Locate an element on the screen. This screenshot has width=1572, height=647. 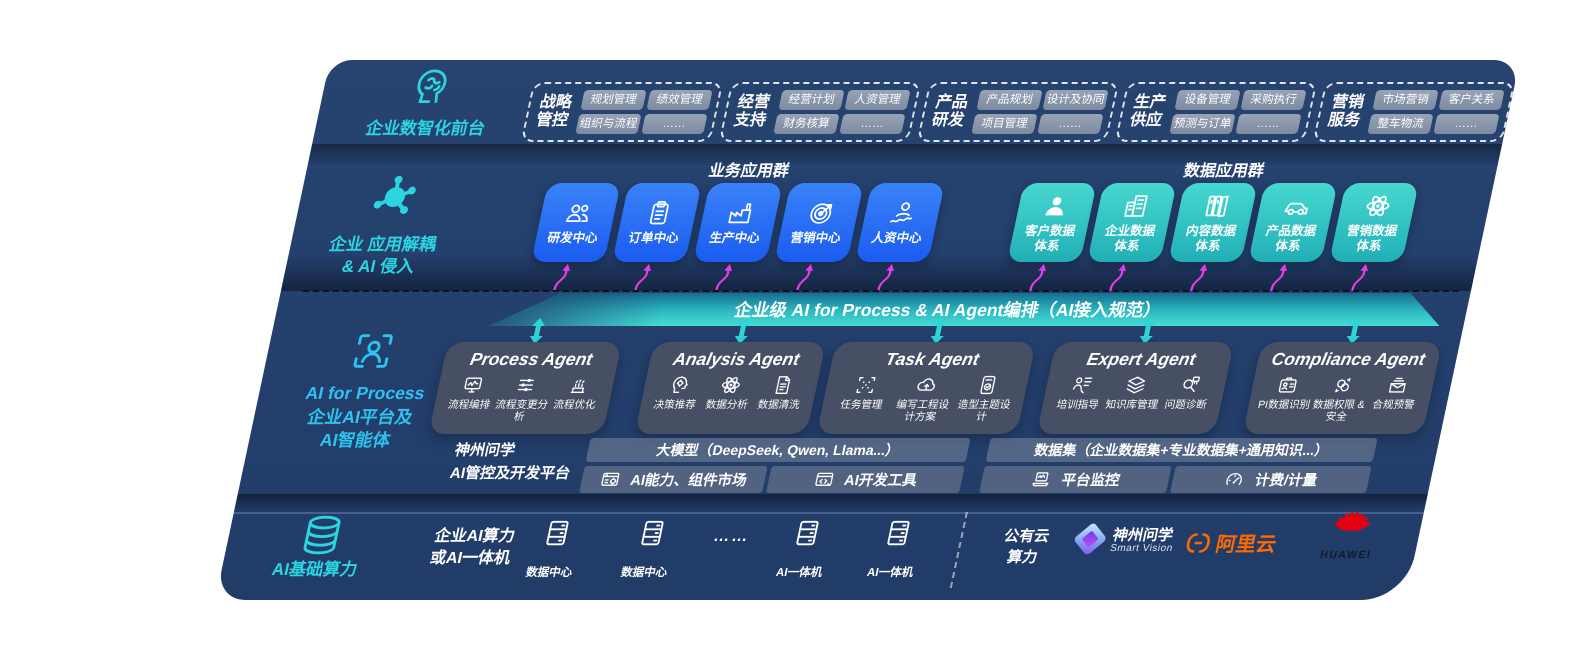
tile-label: 内容数据 体系 is located at coordinates (1211, 238).